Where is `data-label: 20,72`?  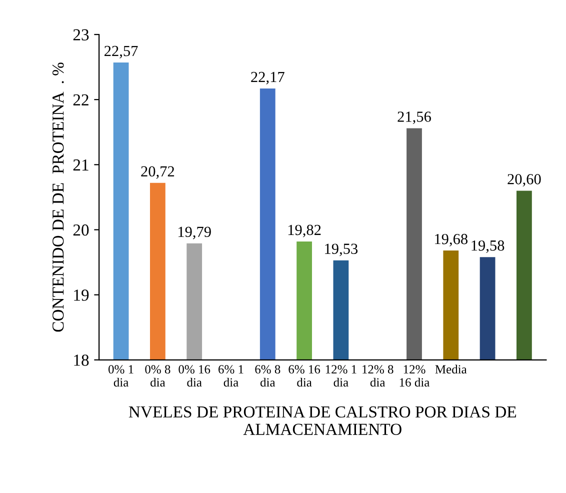
data-label: 20,72 is located at coordinates (157, 172).